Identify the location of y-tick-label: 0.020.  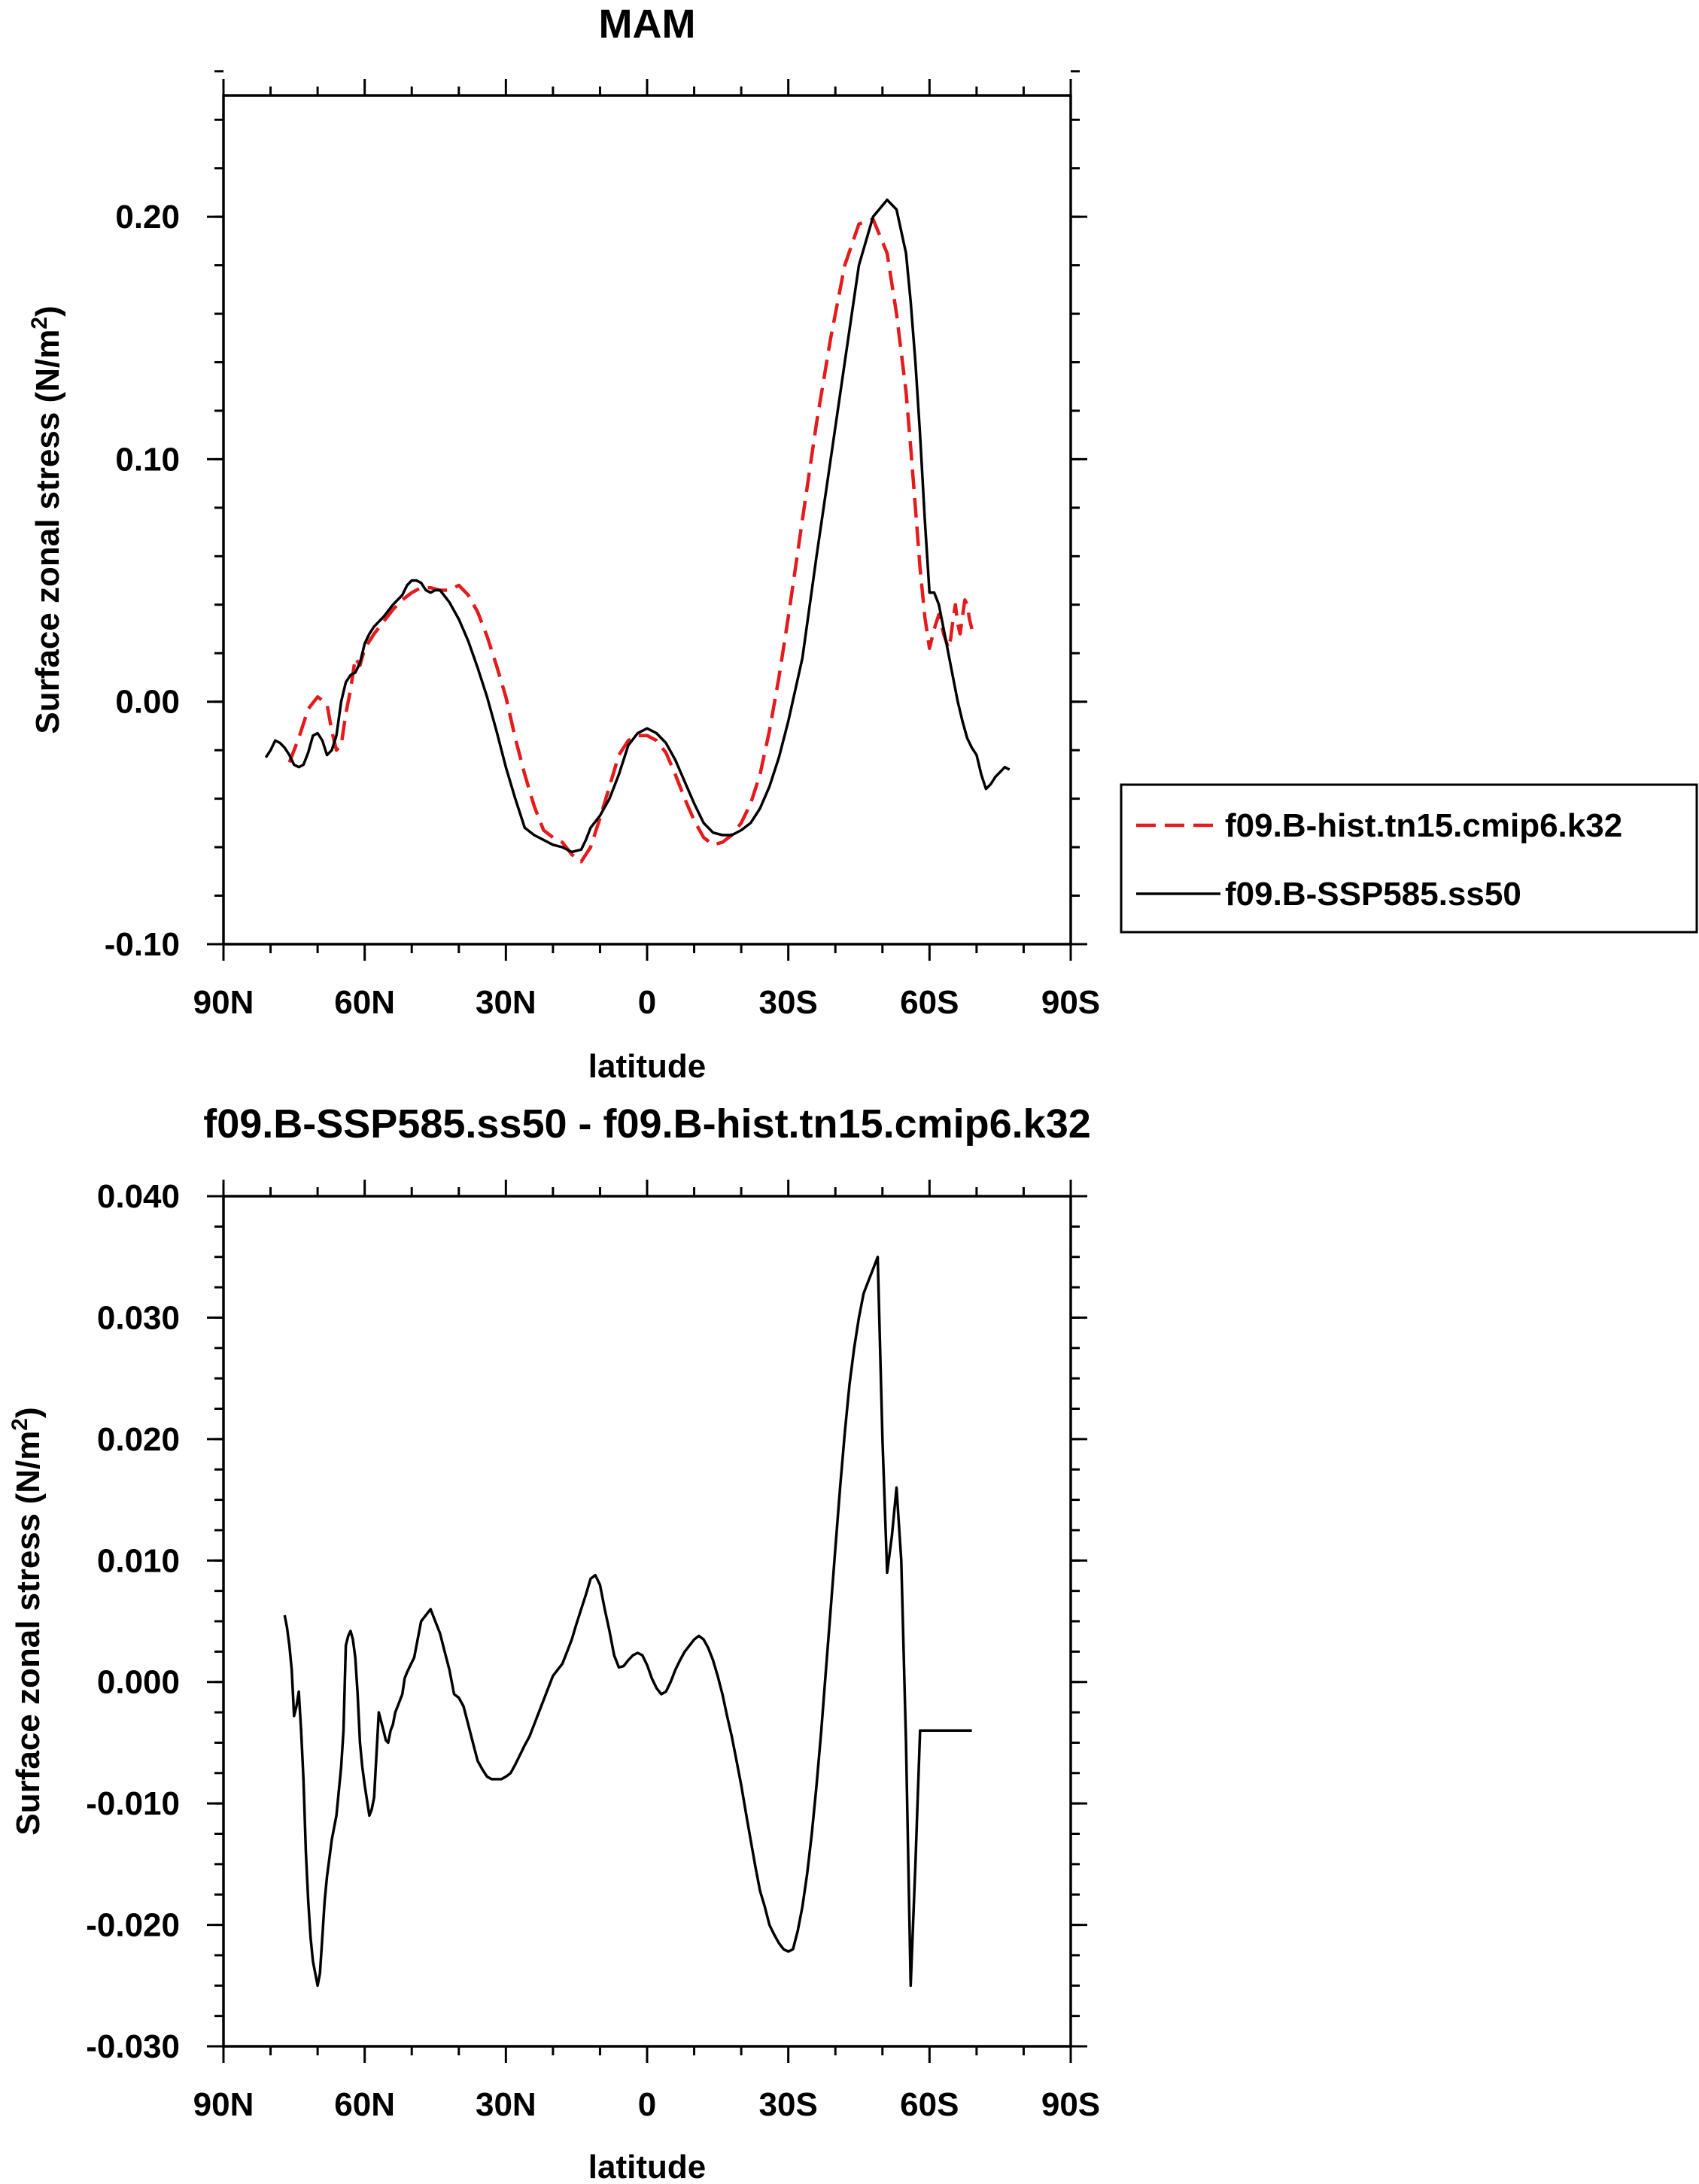
(138, 1439).